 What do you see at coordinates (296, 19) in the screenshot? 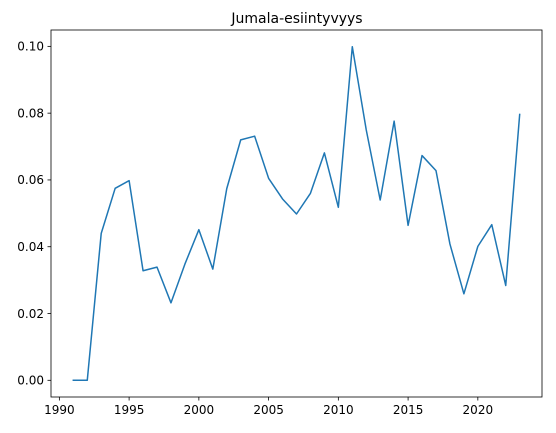
I see `chart-title: Jumala-esiintyvyys` at bounding box center [296, 19].